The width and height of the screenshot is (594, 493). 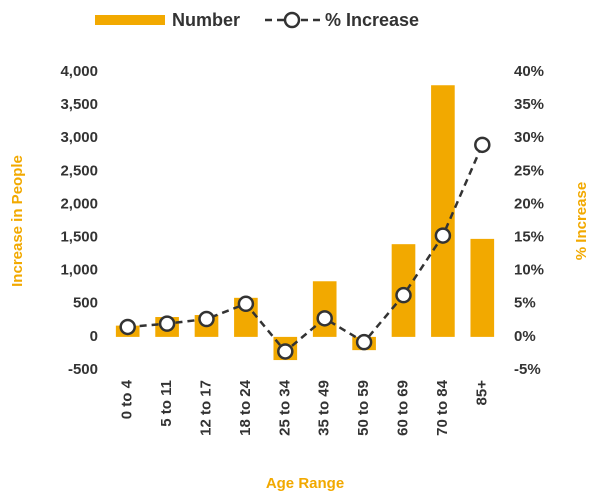 What do you see at coordinates (529, 237) in the screenshot?
I see `y2-tick-label: 15%` at bounding box center [529, 237].